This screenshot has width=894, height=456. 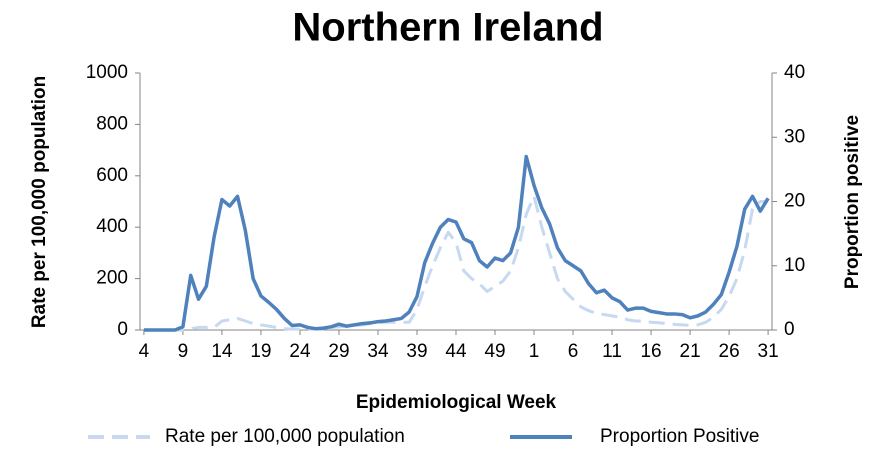 I want to click on x-tick-label: 24, so click(x=300, y=351).